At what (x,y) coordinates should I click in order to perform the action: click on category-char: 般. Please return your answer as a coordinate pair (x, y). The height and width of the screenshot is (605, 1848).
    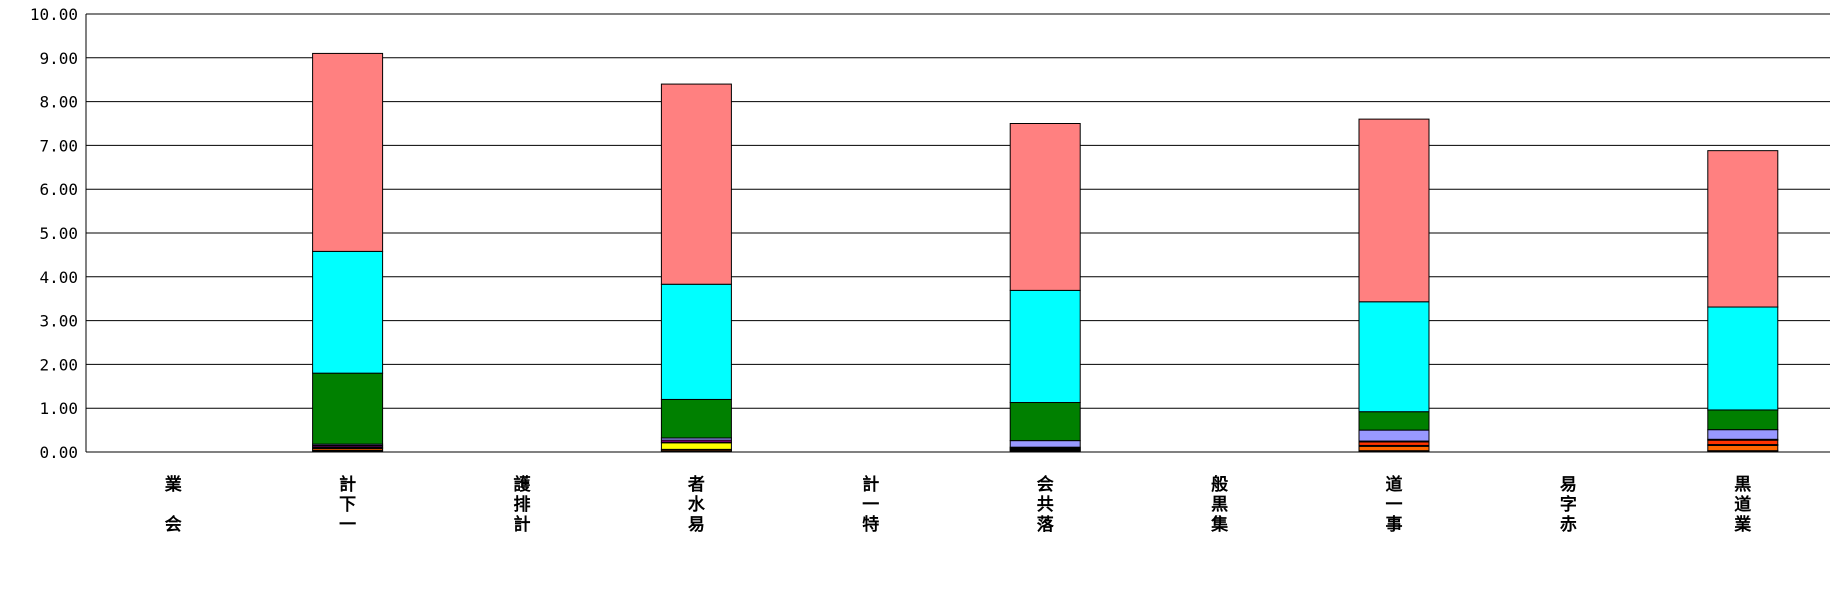
    Looking at the image, I should click on (1219, 484).